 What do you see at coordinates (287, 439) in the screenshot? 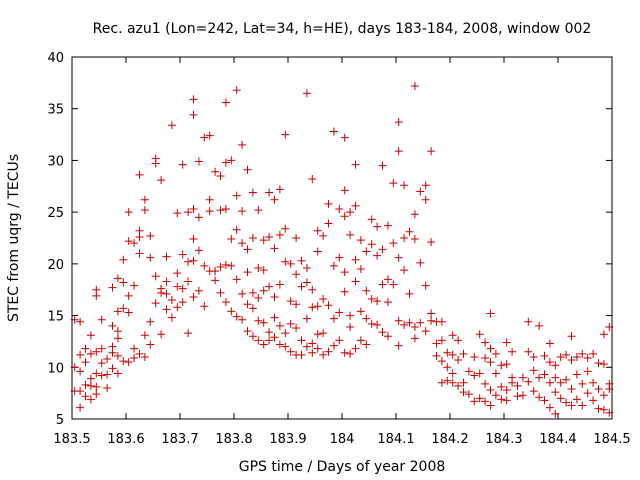
I see `x-tick-label: 183.9` at bounding box center [287, 439].